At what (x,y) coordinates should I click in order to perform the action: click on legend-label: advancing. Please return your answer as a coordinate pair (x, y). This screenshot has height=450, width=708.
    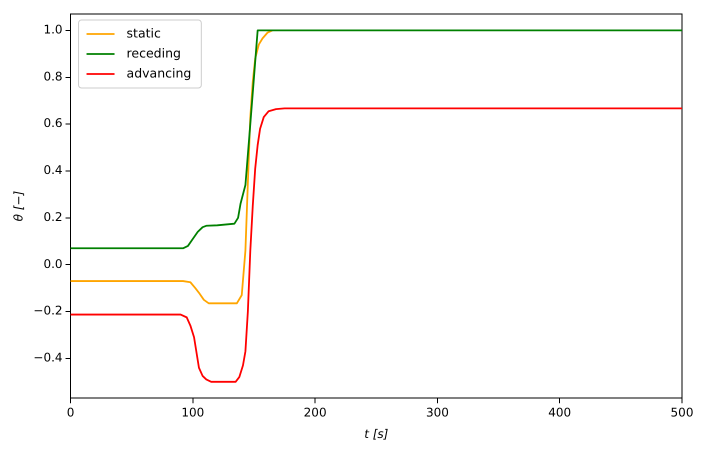
    Looking at the image, I should click on (159, 72).